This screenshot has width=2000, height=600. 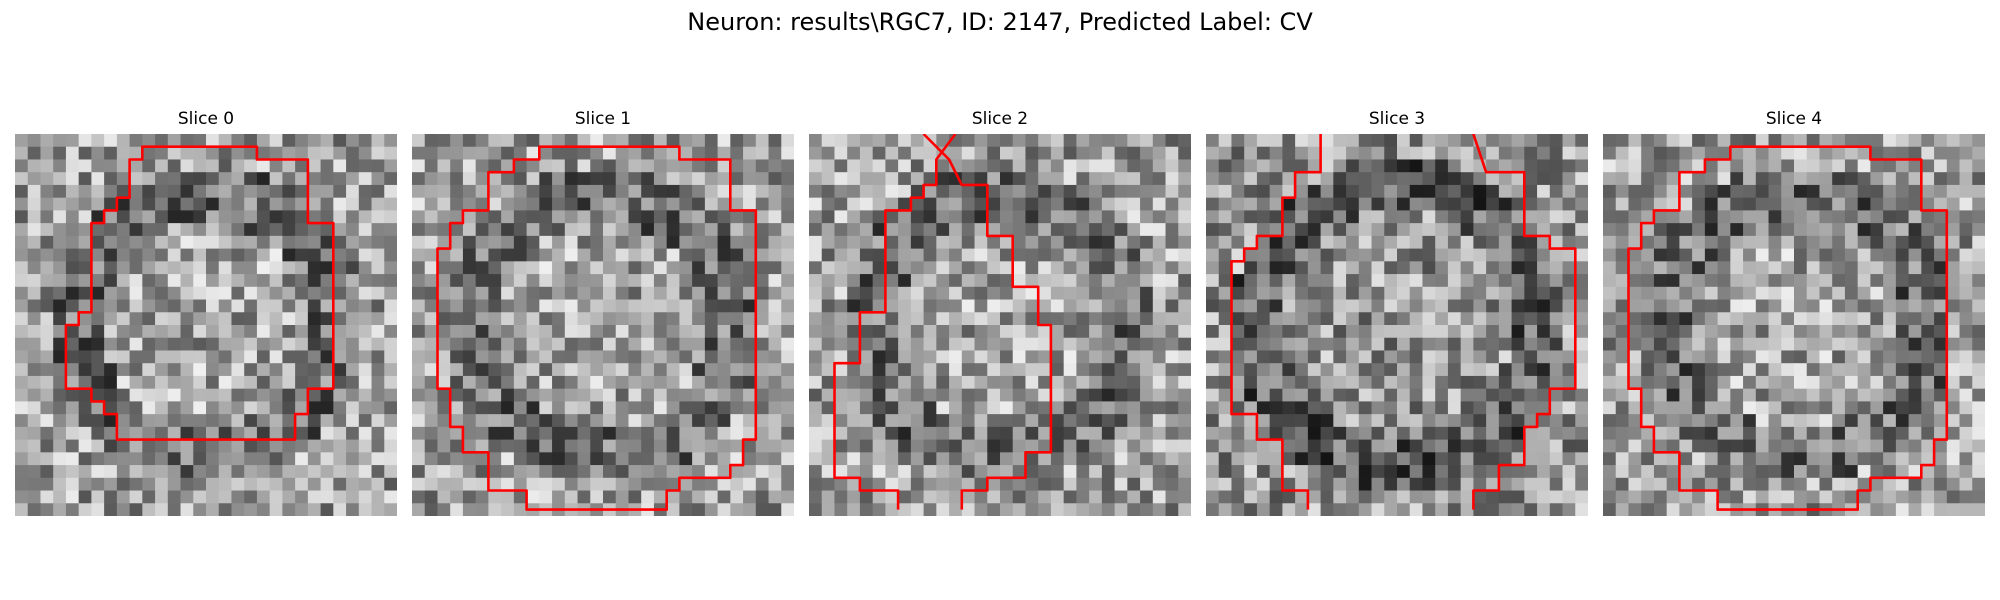 I want to click on slice-title: Slice 3, so click(x=1397, y=119).